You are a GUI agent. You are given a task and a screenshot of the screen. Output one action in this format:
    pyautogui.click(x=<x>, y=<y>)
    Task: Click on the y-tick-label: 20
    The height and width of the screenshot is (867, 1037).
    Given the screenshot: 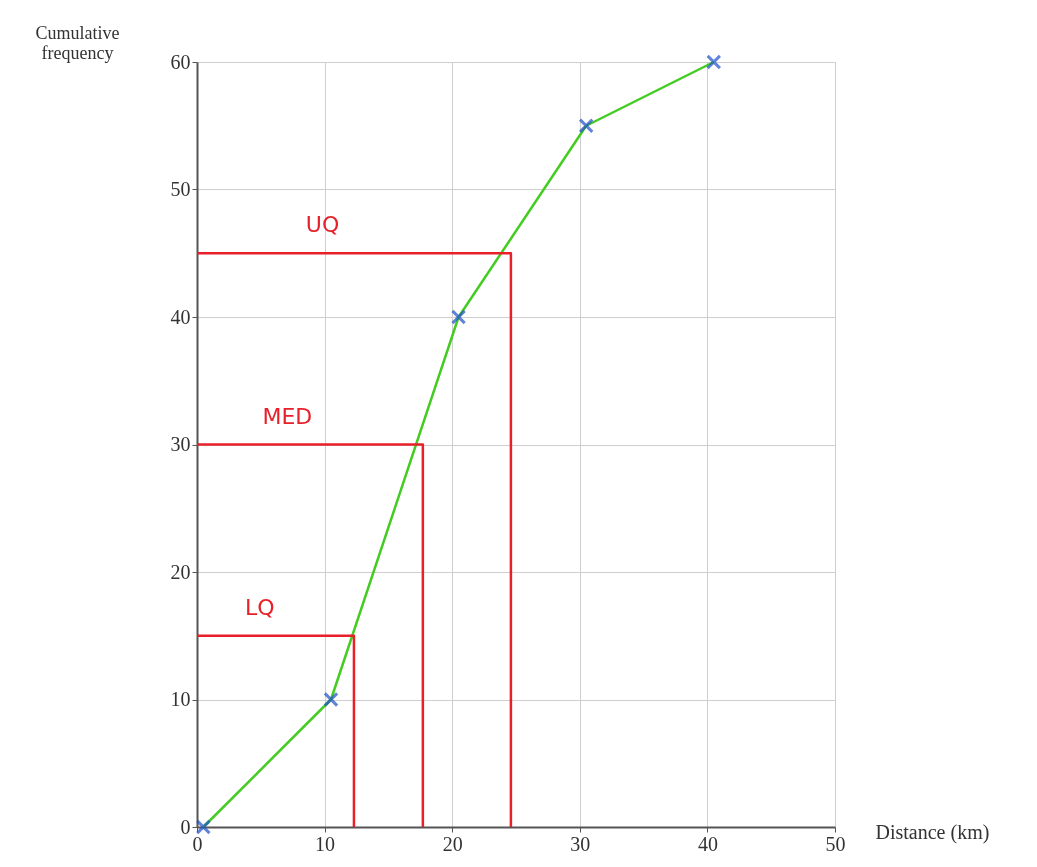 What is the action you would take?
    pyautogui.click(x=180, y=571)
    